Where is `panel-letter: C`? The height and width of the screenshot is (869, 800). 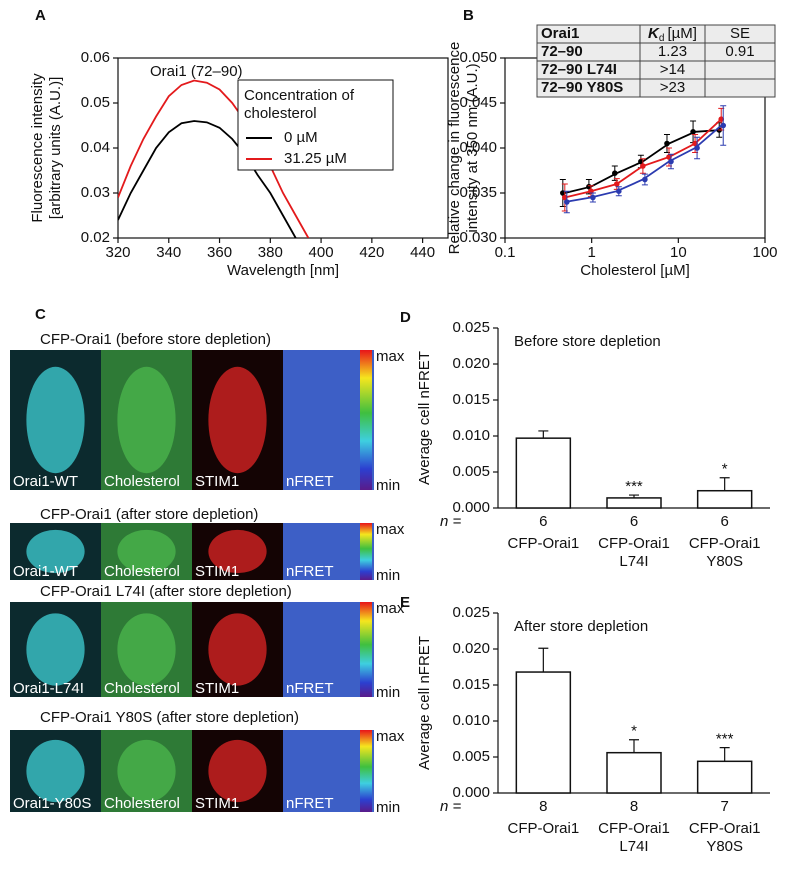 panel-letter: C is located at coordinates (40, 314).